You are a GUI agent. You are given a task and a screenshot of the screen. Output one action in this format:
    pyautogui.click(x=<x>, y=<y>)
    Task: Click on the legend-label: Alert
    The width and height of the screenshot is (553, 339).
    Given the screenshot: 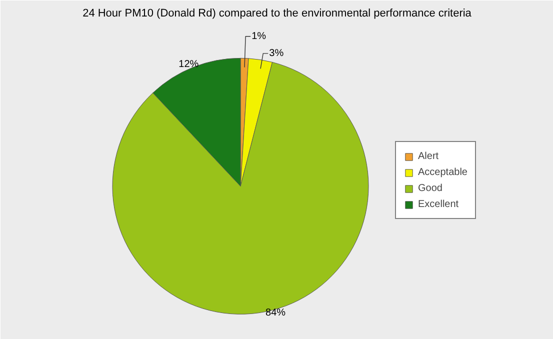 What is the action you would take?
    pyautogui.click(x=428, y=156)
    